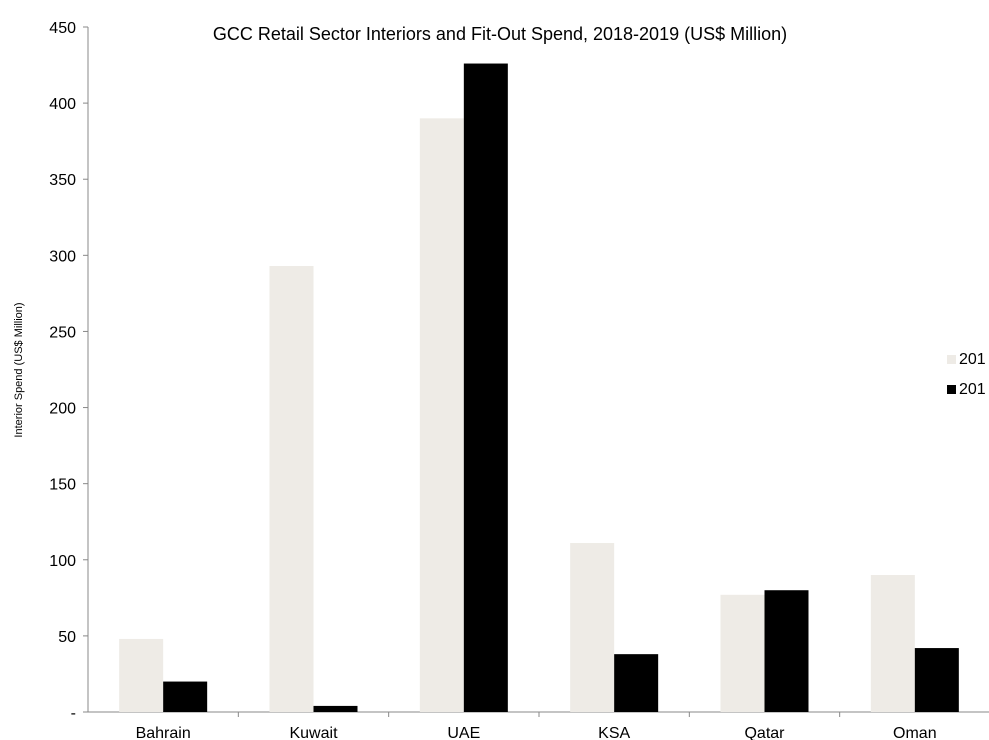 Image resolution: width=989 pixels, height=740 pixels. I want to click on x-category-label: Bahrain, so click(163, 732).